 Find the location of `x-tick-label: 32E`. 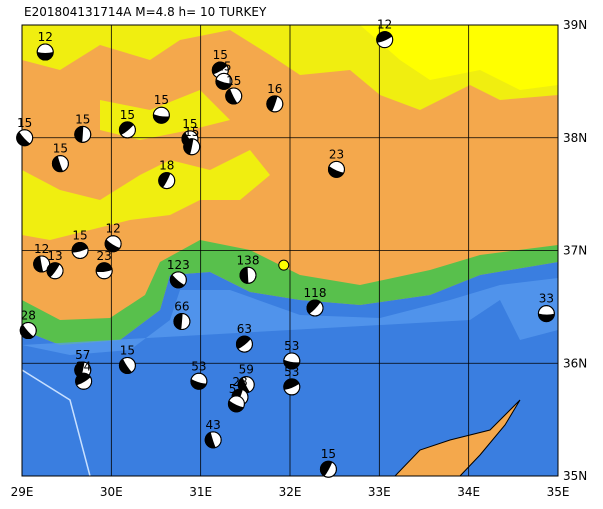

x-tick-label: 32E is located at coordinates (290, 492).